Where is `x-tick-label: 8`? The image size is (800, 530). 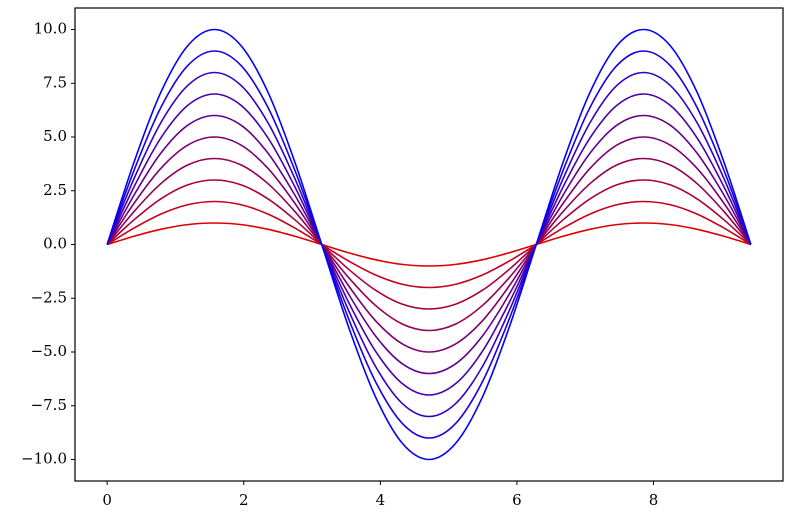 x-tick-label: 8 is located at coordinates (654, 500).